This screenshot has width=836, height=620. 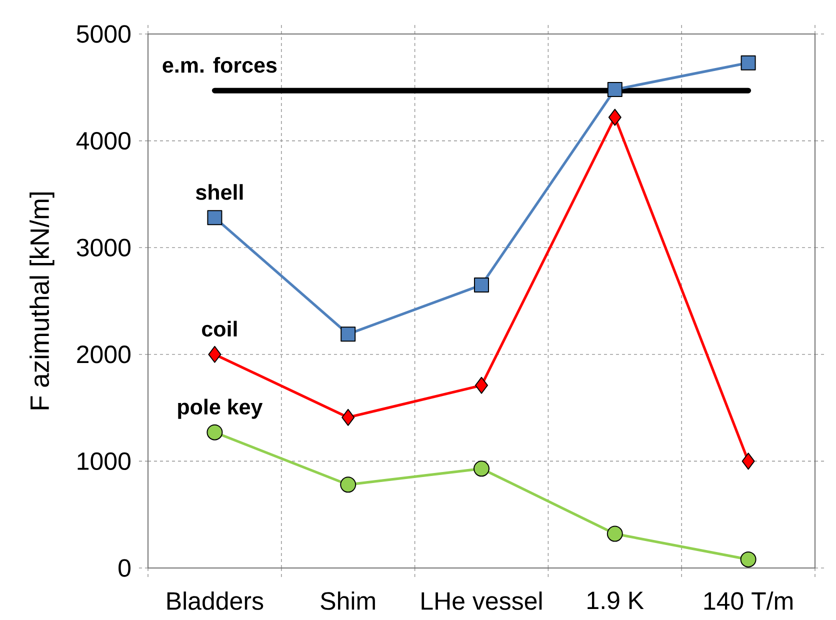 What do you see at coordinates (42, 301) in the screenshot?
I see `y-axis-title: F azimuthal [kN/m]` at bounding box center [42, 301].